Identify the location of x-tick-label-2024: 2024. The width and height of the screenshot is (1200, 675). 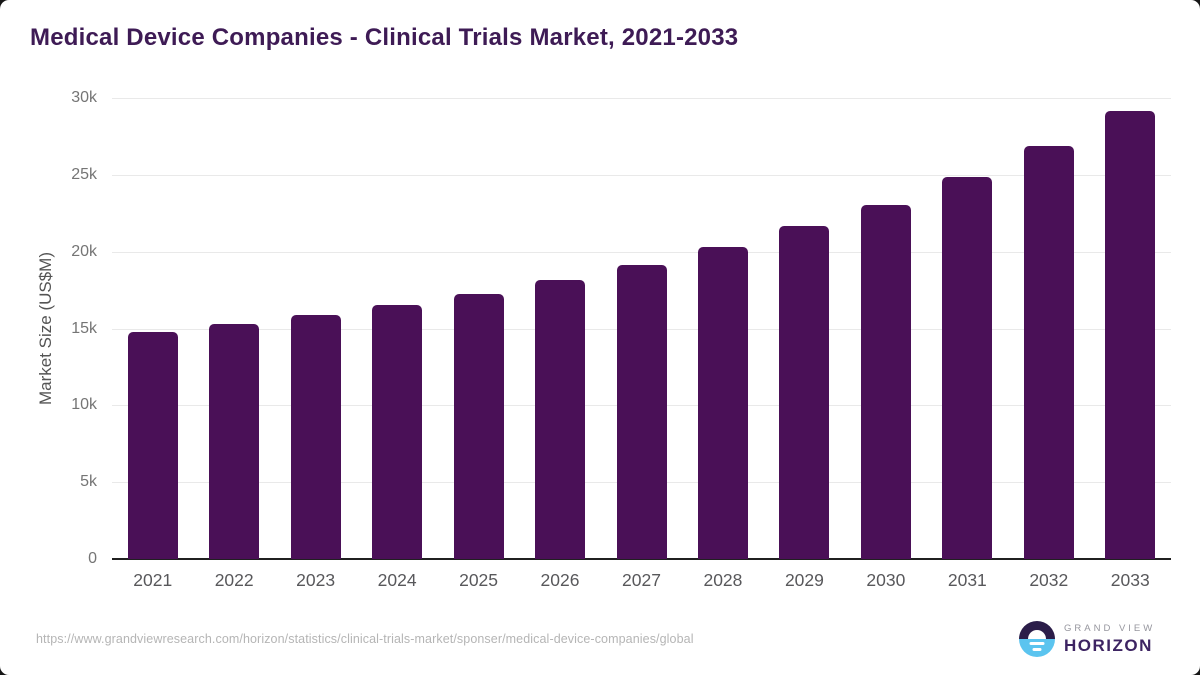
(397, 580).